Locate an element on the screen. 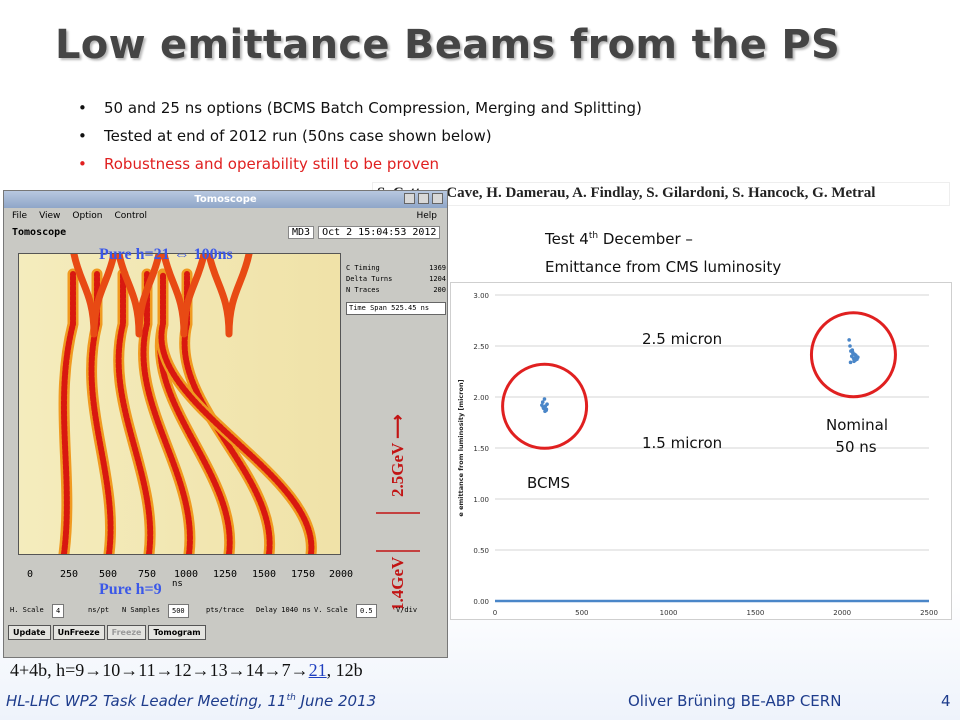  n-samples-unit: pts/trace is located at coordinates (225, 610).